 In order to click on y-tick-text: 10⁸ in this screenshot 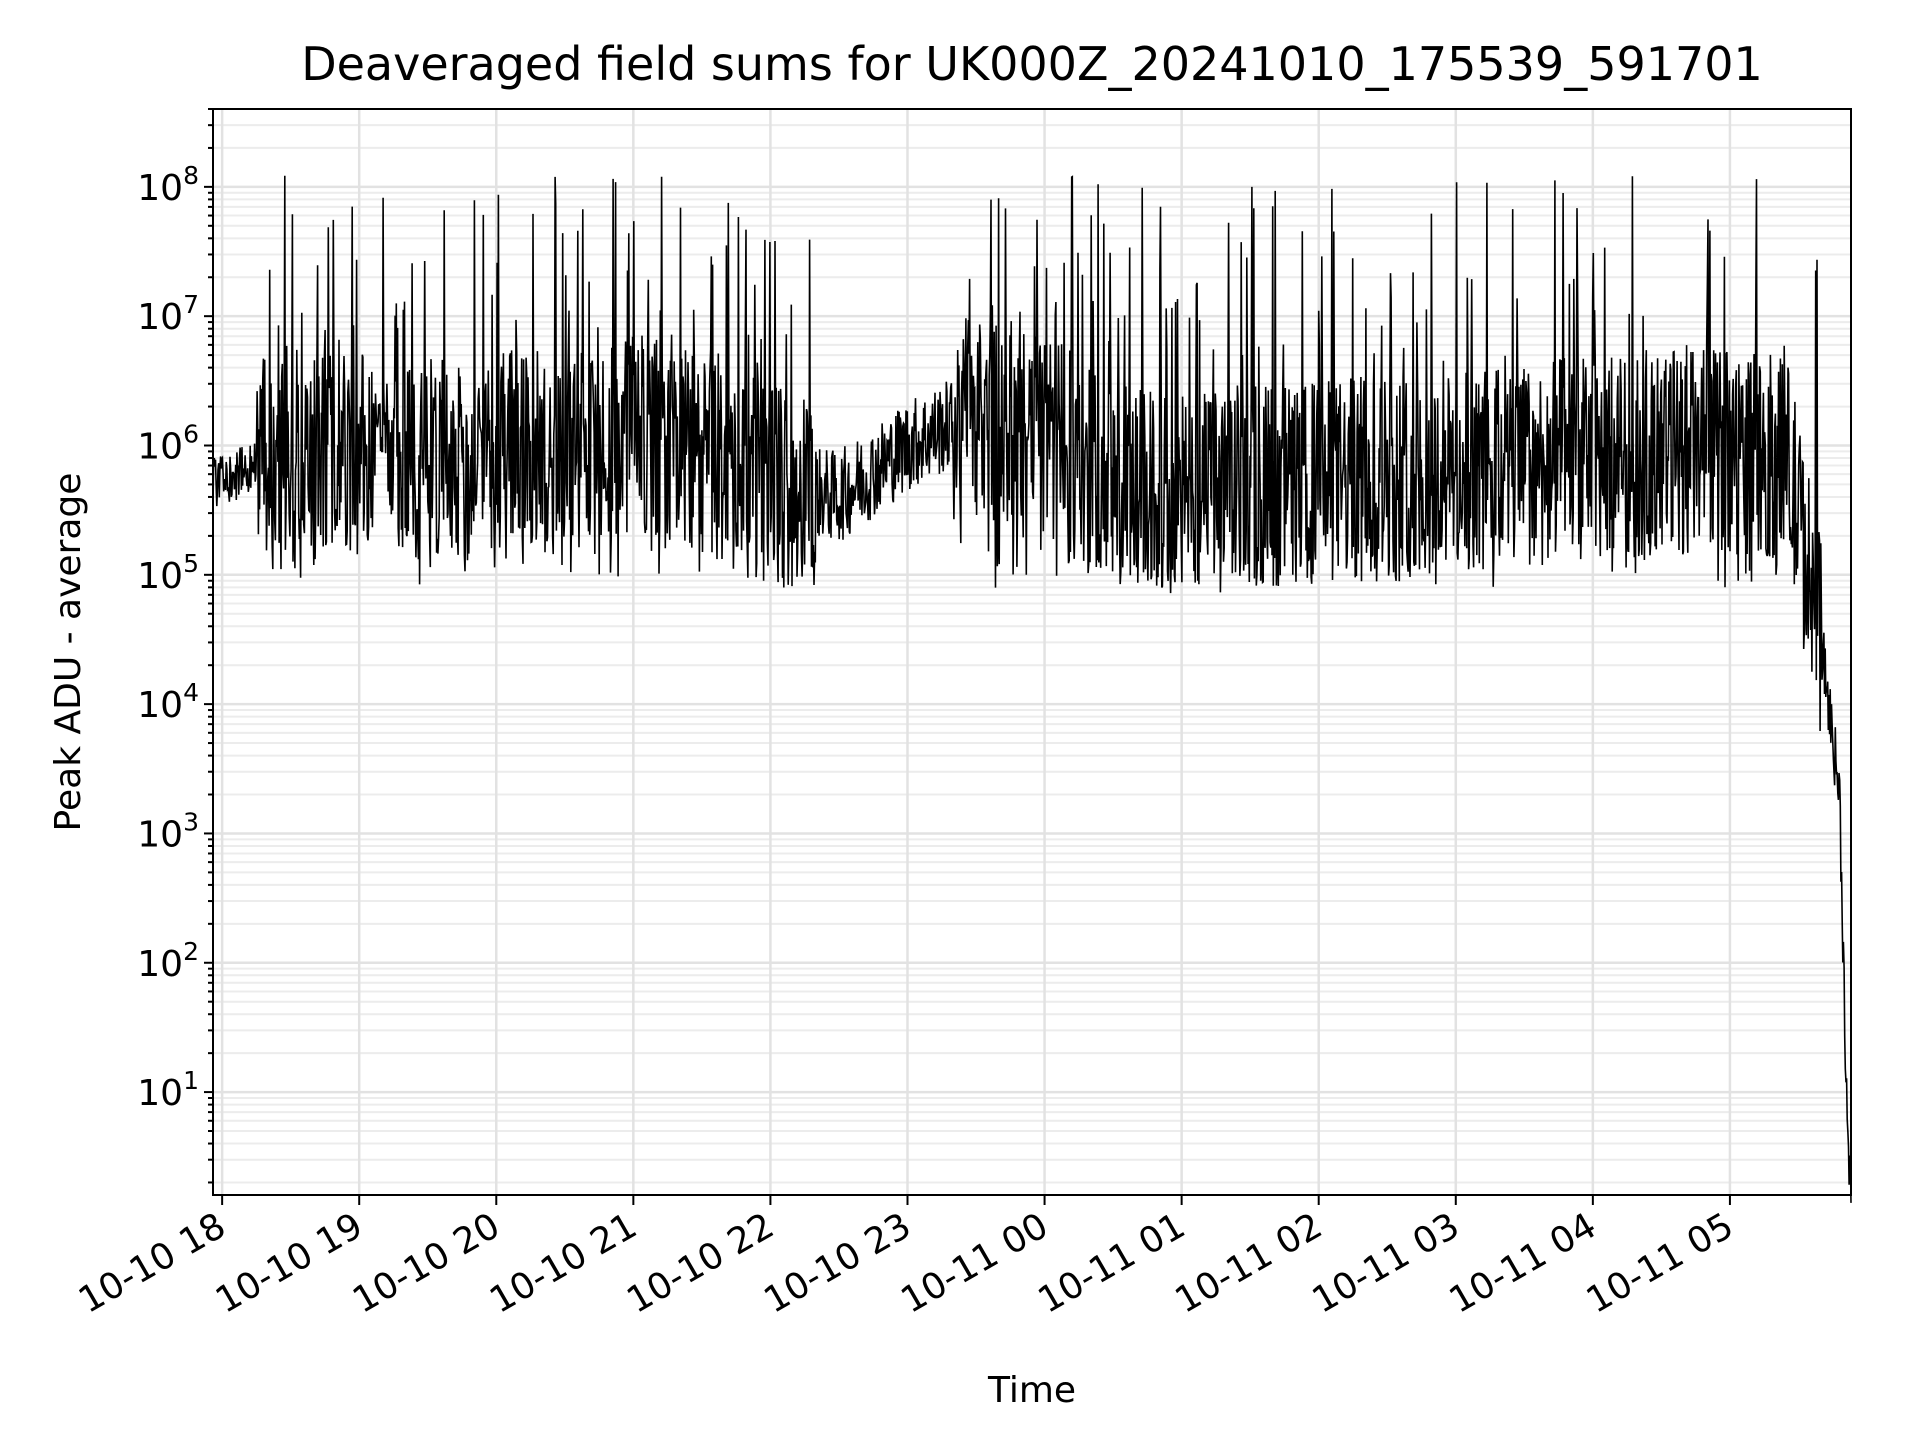, I will do `click(168, 185)`.